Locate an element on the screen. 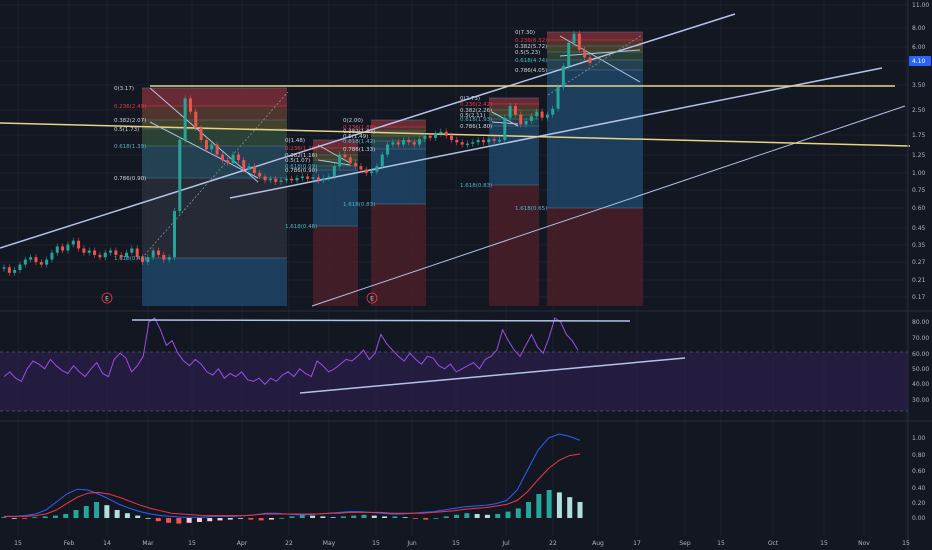 This screenshot has width=932, height=550. rsi-line is located at coordinates (291, 351).